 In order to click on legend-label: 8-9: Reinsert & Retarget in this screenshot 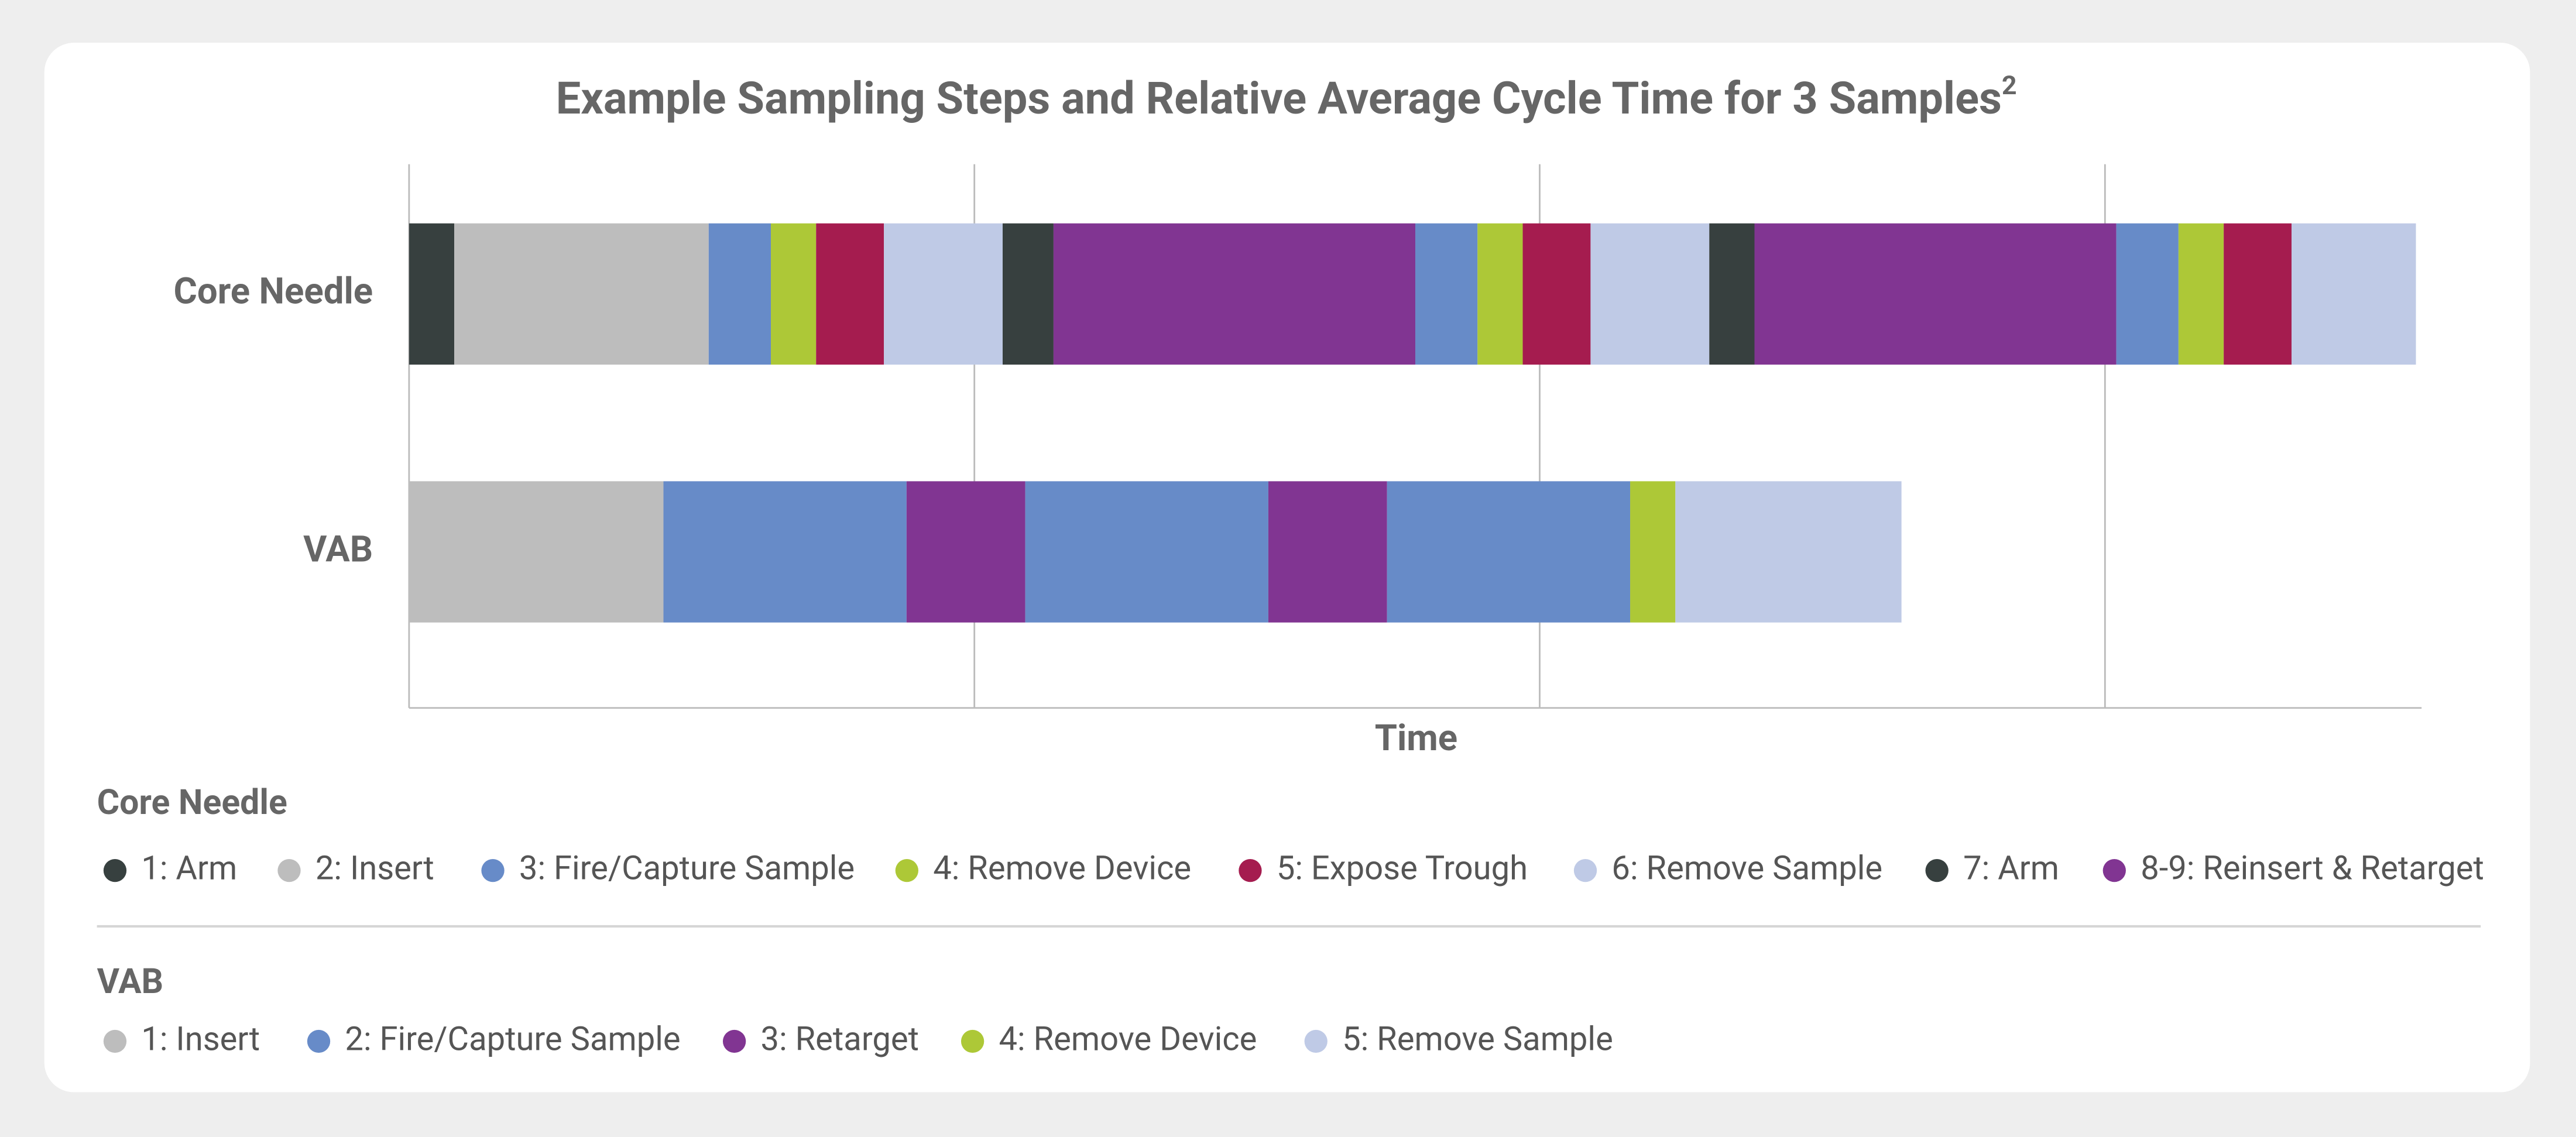, I will do `click(2312, 868)`.